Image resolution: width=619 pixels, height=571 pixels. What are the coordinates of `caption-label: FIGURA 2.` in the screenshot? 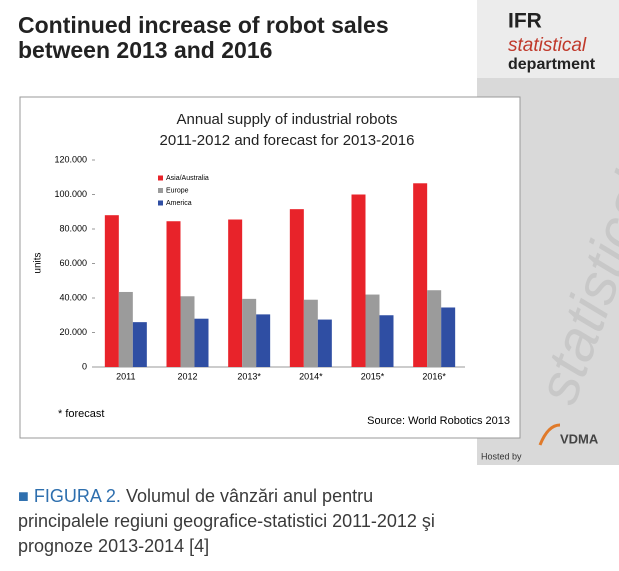 It's located at (77, 496).